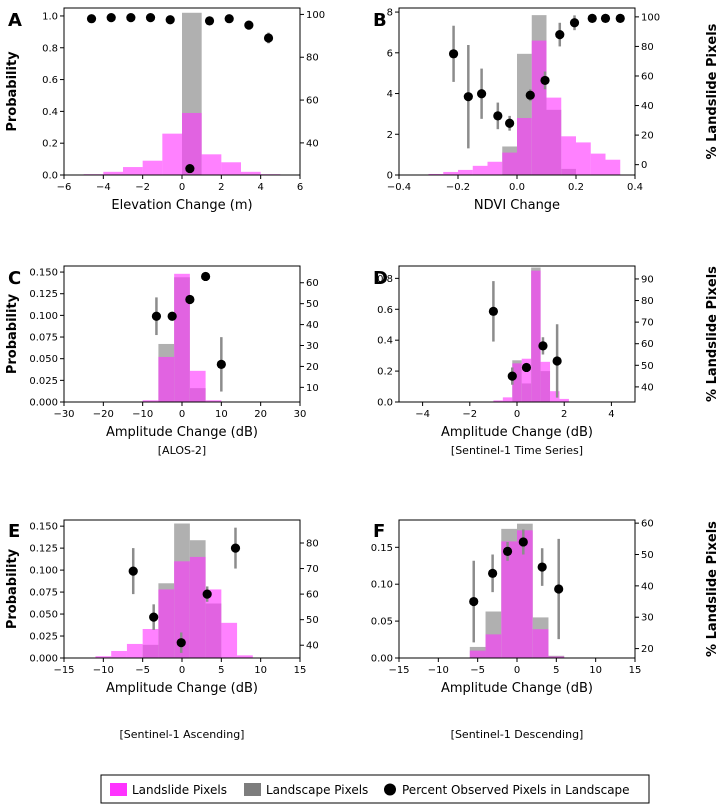 The width and height of the screenshot is (726, 809). What do you see at coordinates (438, 670) in the screenshot?
I see `x-tick-label: −10` at bounding box center [438, 670].